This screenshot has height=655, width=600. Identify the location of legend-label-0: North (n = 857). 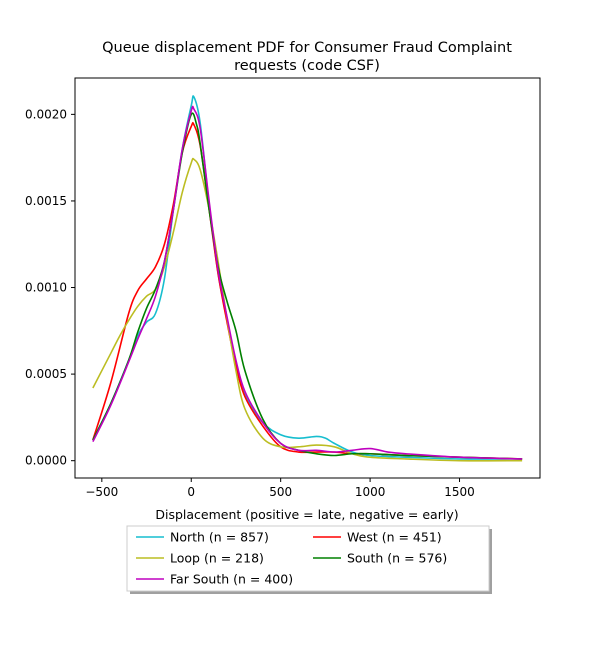
(219, 537).